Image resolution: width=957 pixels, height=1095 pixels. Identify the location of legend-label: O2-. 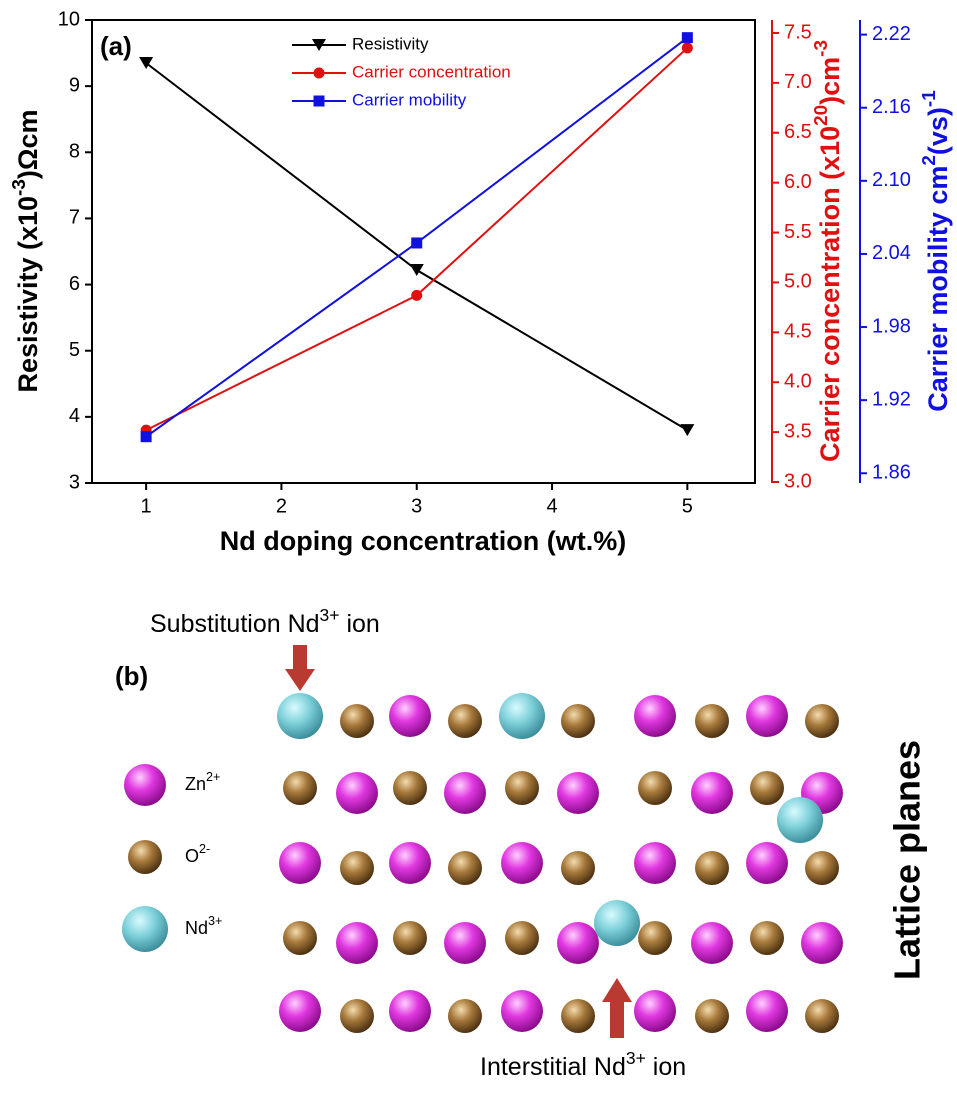
(197, 853).